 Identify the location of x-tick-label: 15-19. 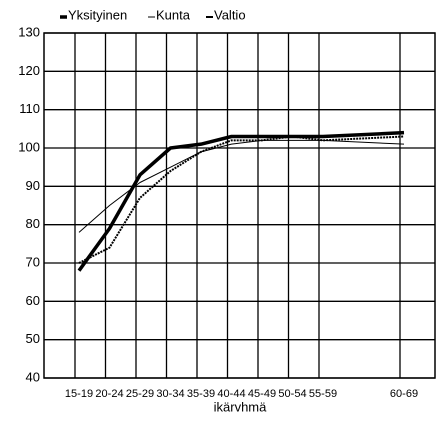
(79, 394).